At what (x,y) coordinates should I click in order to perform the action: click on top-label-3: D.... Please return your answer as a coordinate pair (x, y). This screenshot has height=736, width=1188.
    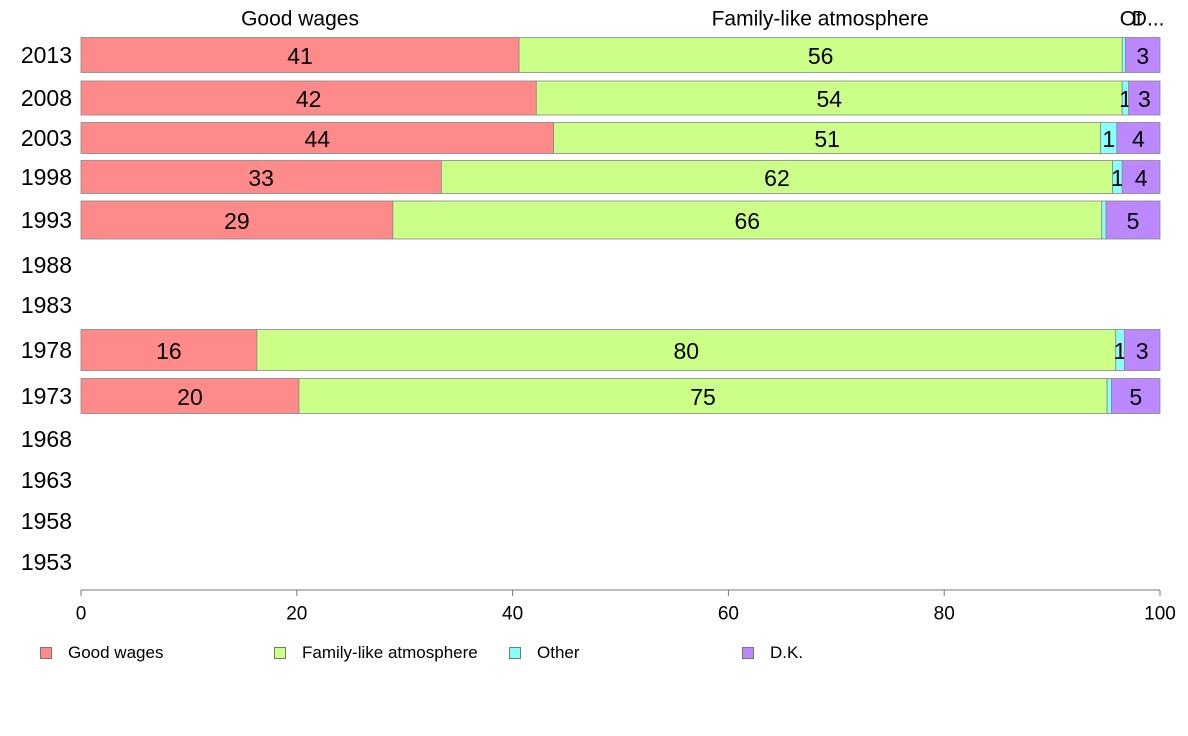
    Looking at the image, I should click on (1148, 19).